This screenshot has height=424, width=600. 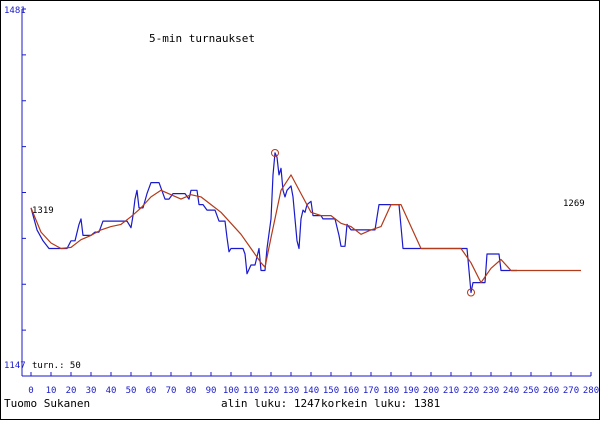 What do you see at coordinates (30, 391) in the screenshot?
I see `x-tick-label: 0` at bounding box center [30, 391].